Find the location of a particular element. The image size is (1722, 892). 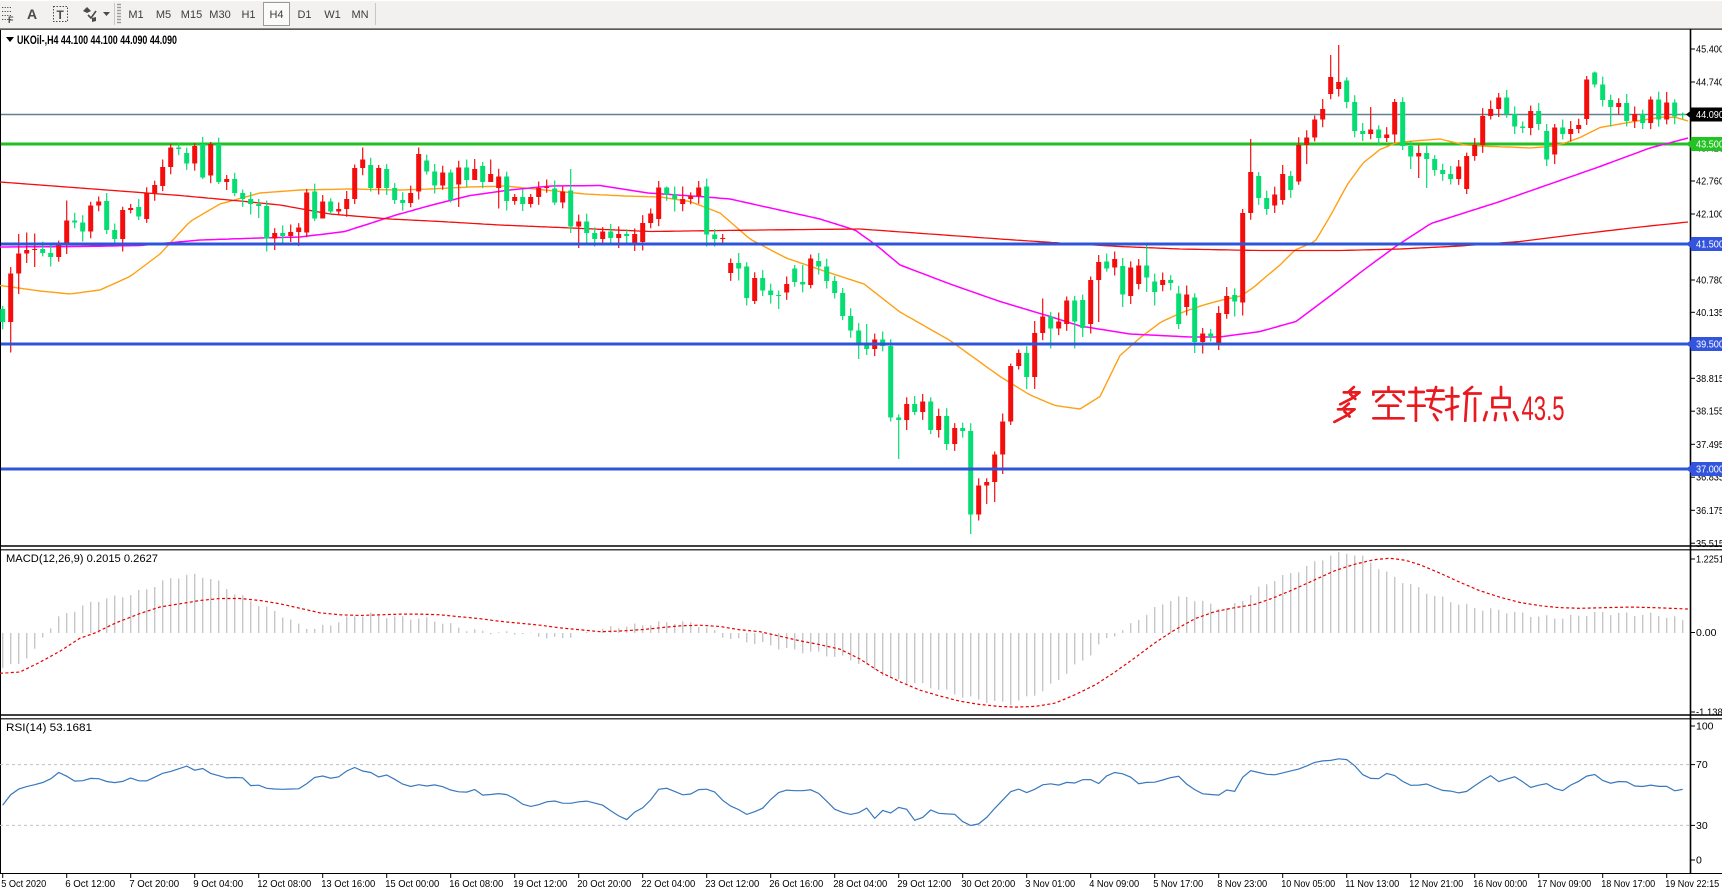

svg-text: RSI(14) 53.1681 is located at coordinates (49, 728).